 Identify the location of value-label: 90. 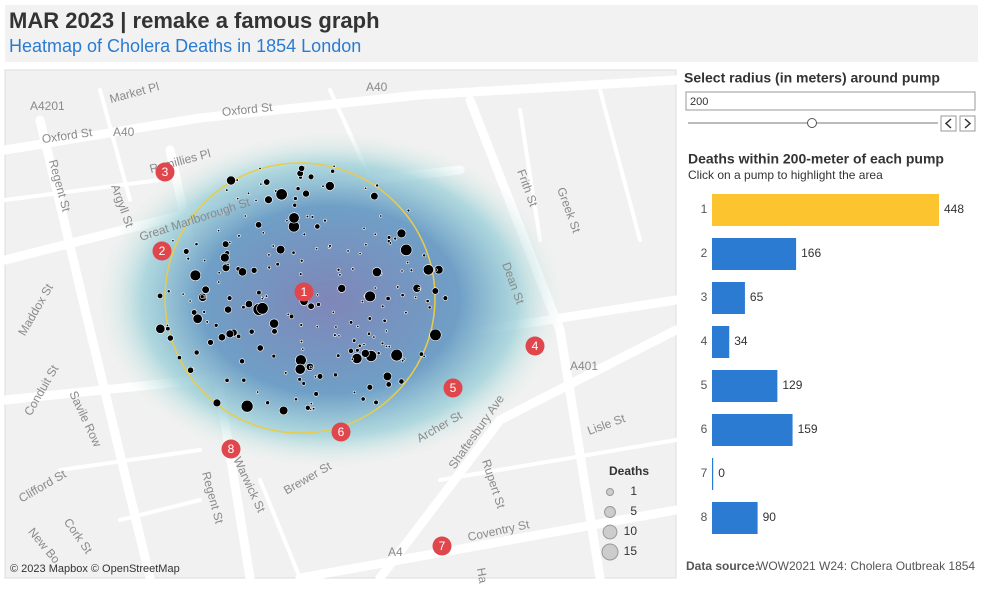
(770, 517).